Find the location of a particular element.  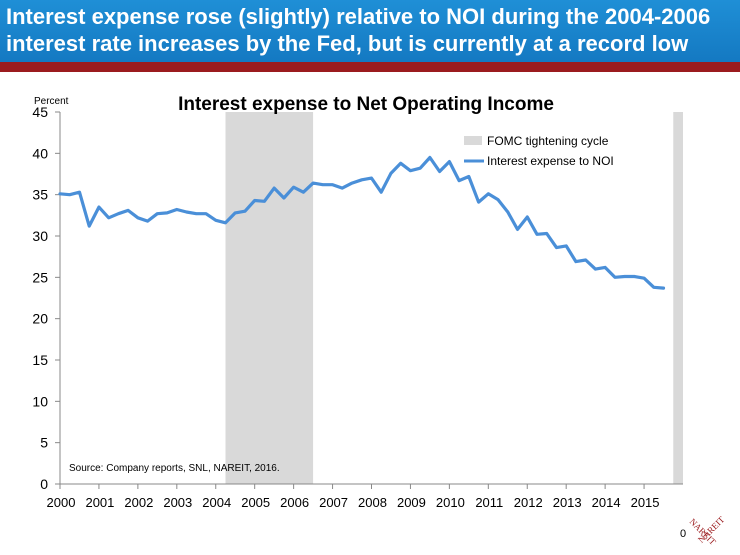

x-tick-label: 2004 is located at coordinates (216, 502).